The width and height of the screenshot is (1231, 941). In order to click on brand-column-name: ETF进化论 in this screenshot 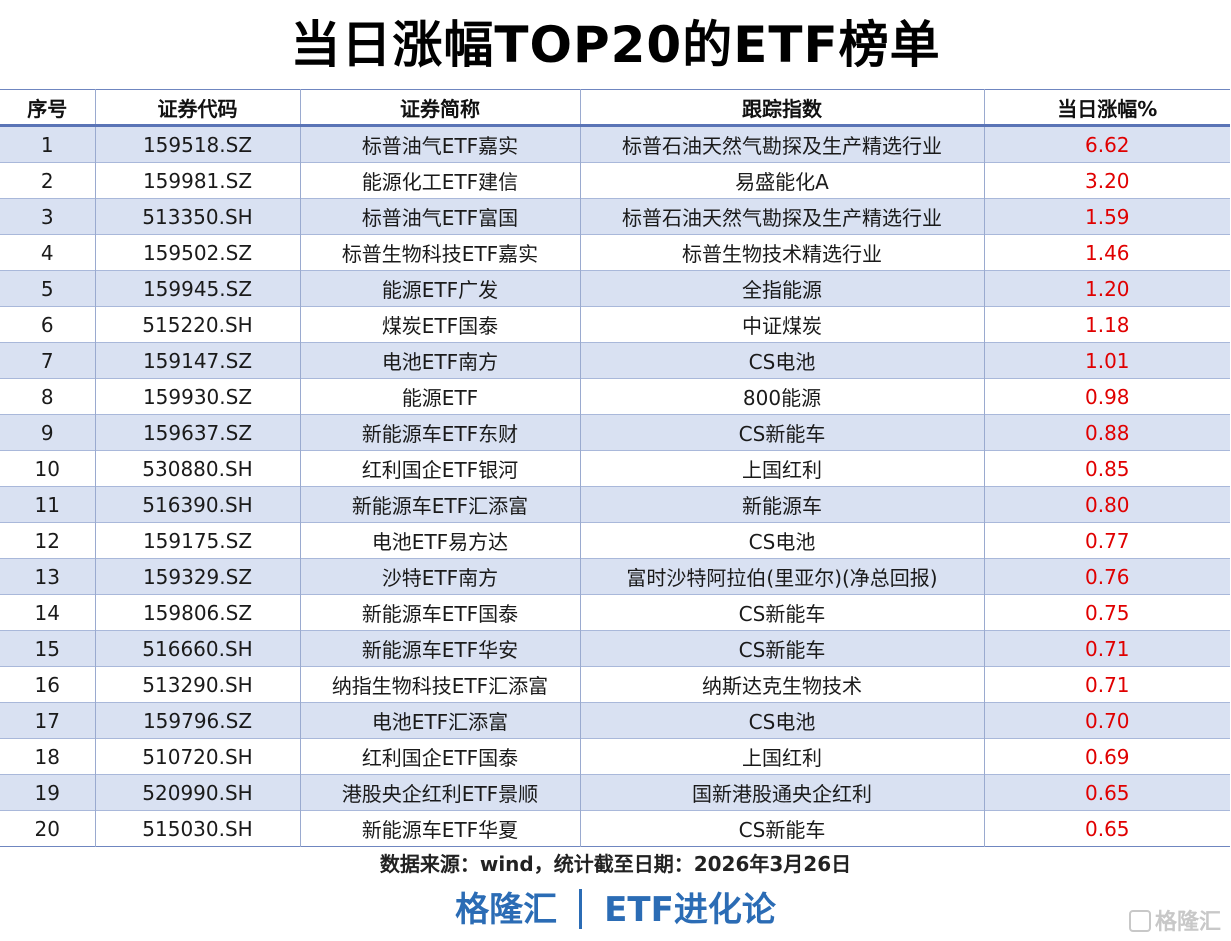, I will do `click(690, 910)`.